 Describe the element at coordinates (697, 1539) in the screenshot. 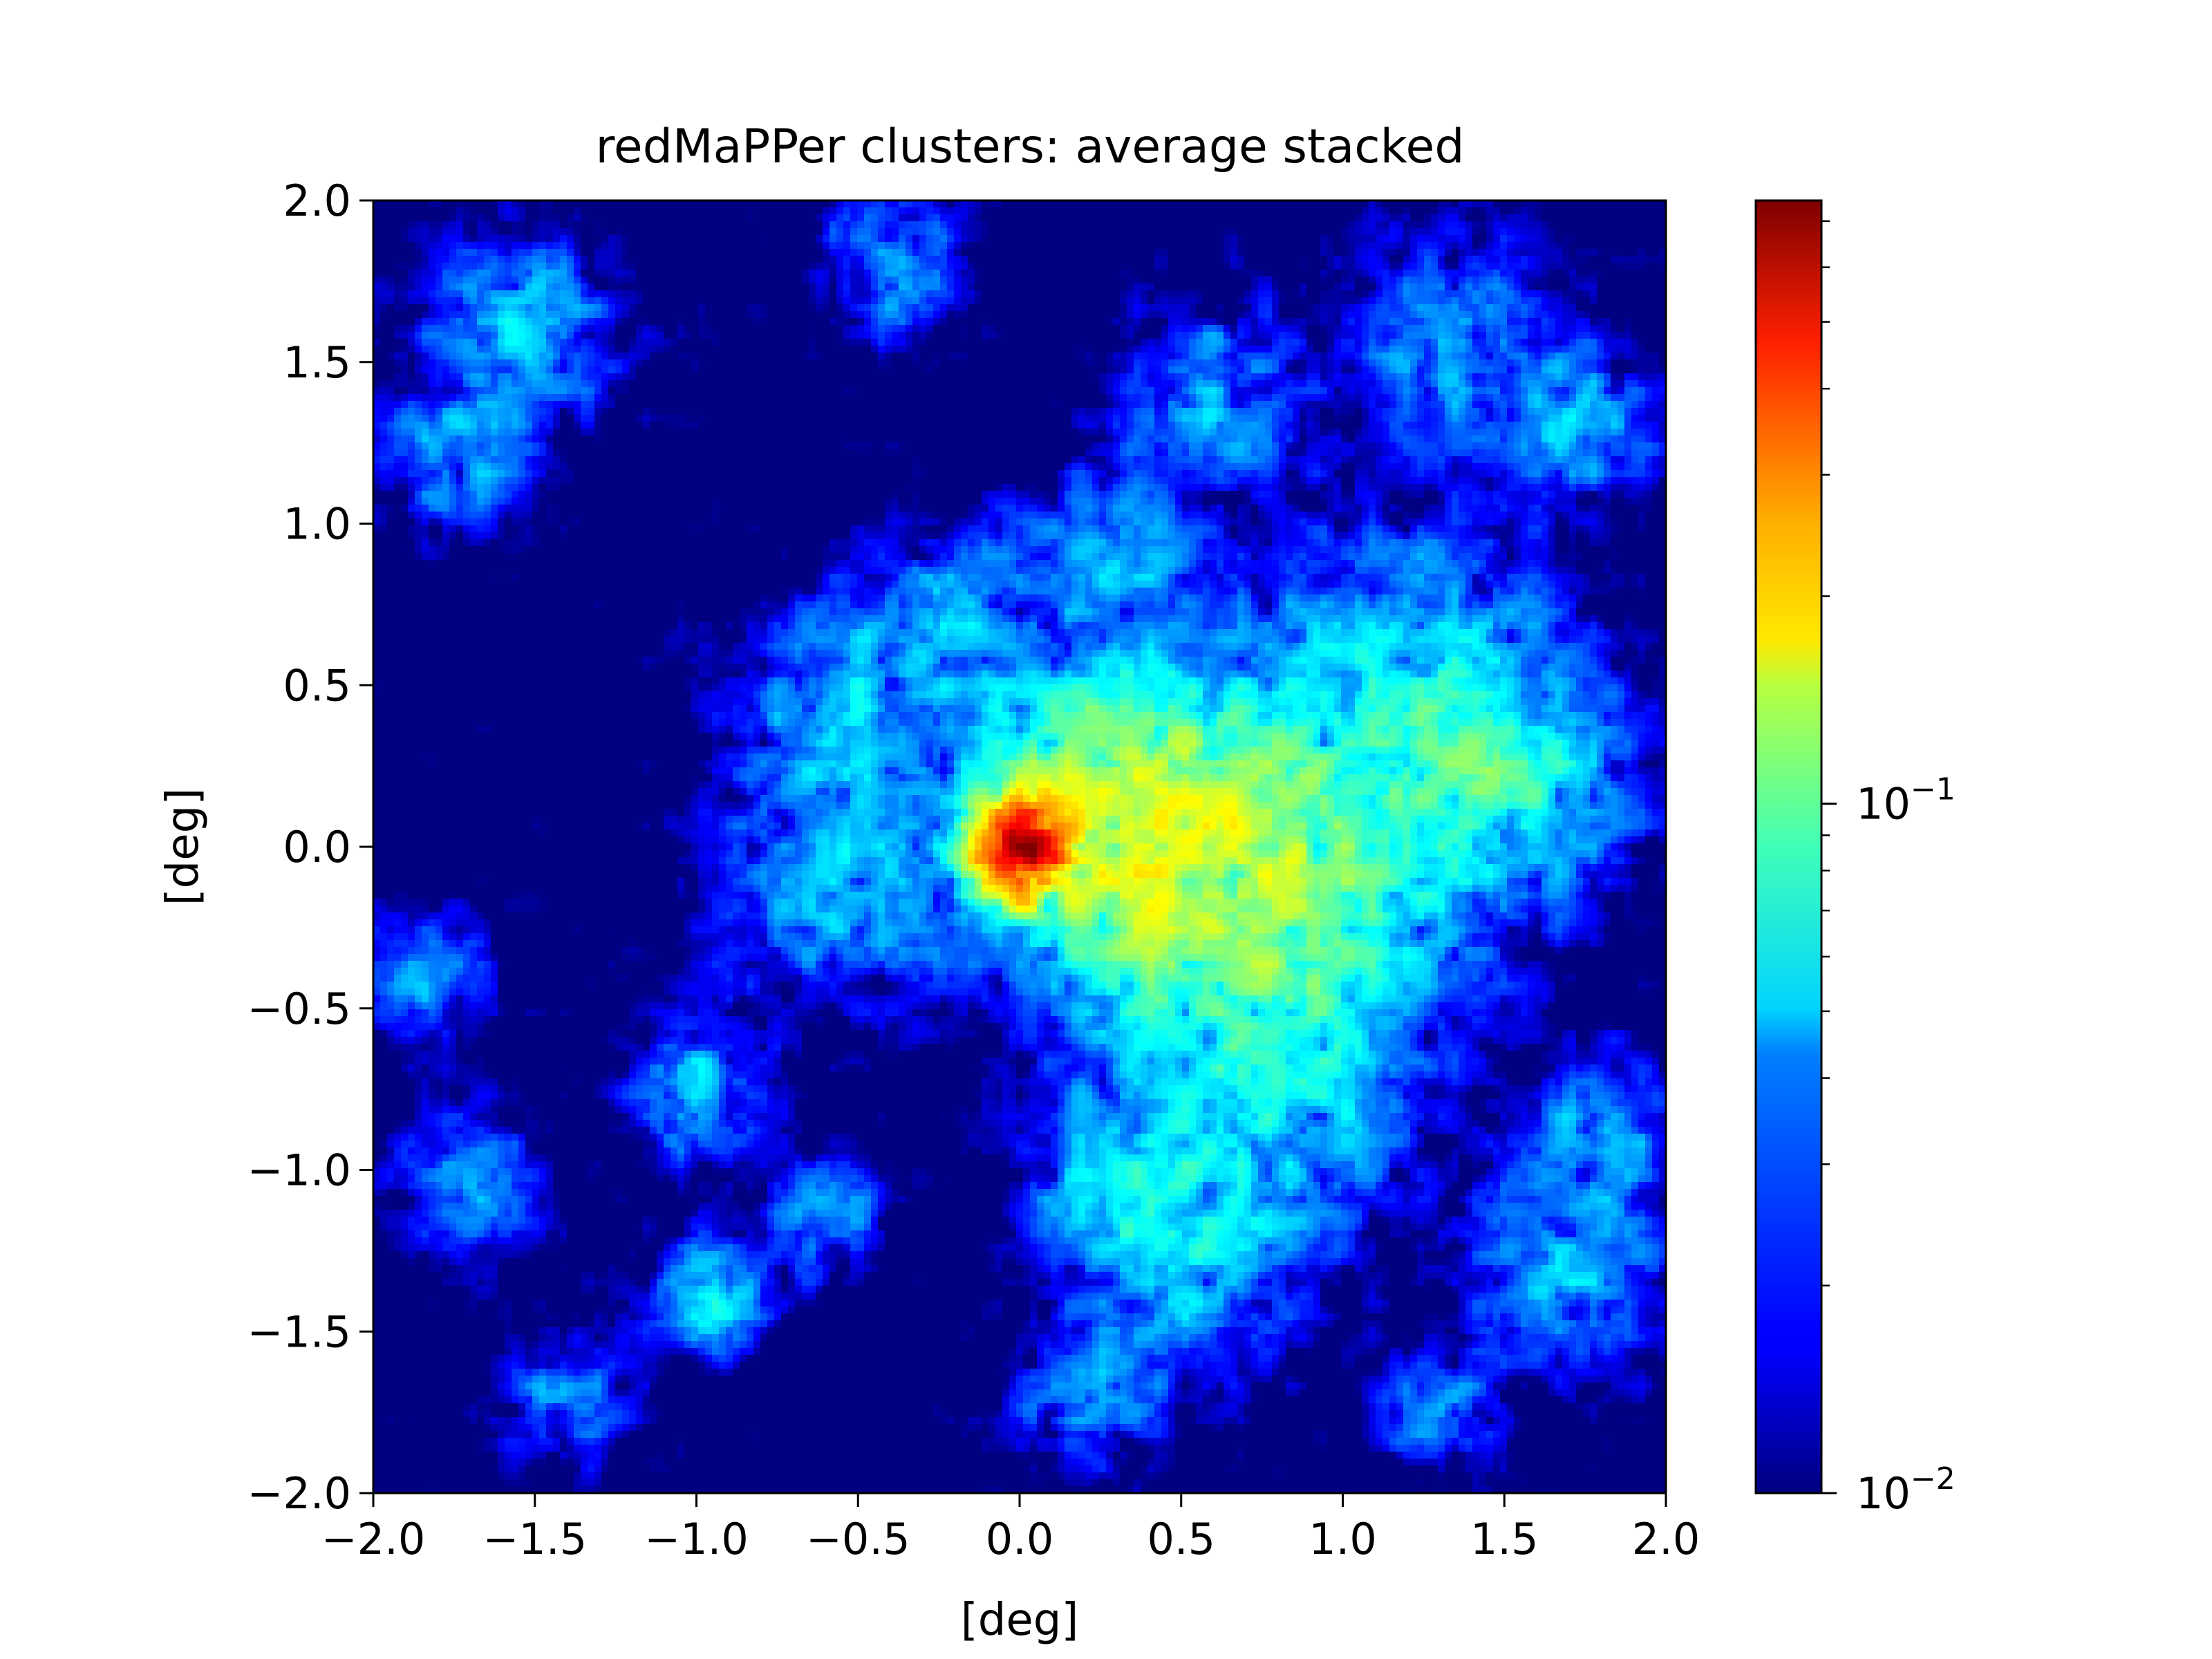

I see `x-tick-label: −1.0` at that location.